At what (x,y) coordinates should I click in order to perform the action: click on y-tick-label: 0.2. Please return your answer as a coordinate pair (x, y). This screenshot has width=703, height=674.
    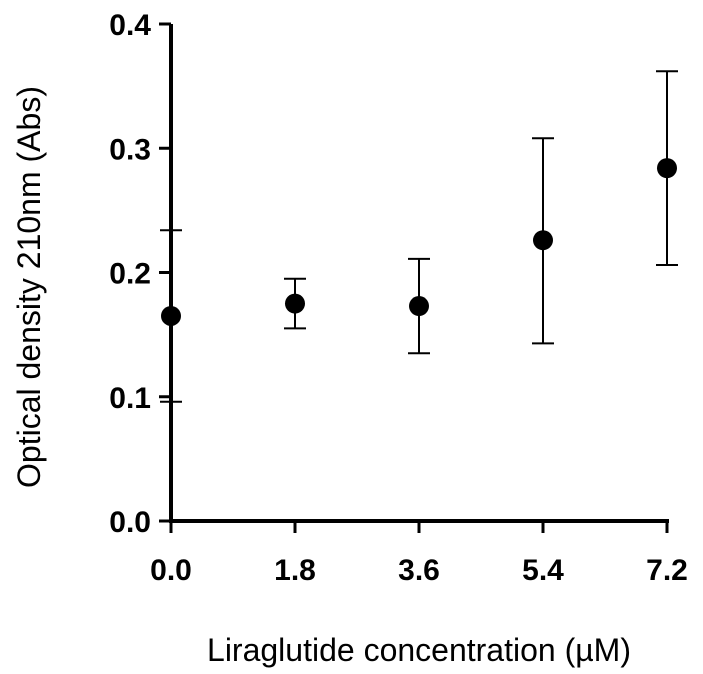
    Looking at the image, I should click on (130, 274).